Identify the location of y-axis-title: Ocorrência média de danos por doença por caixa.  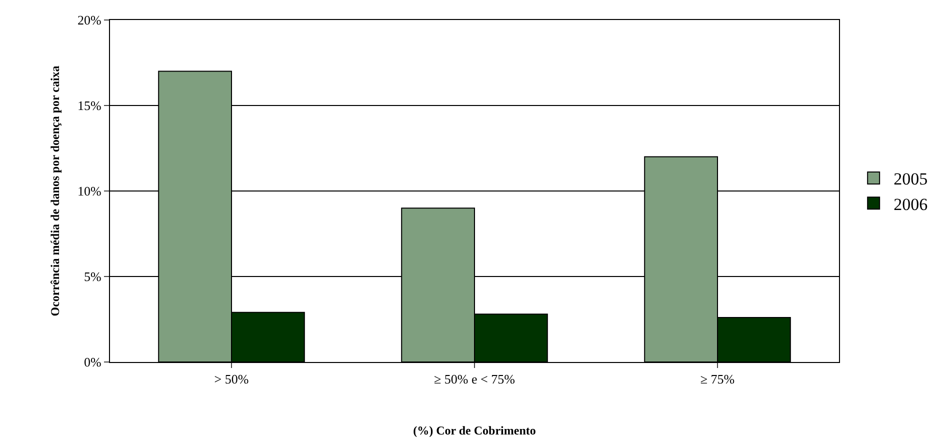
(55, 191).